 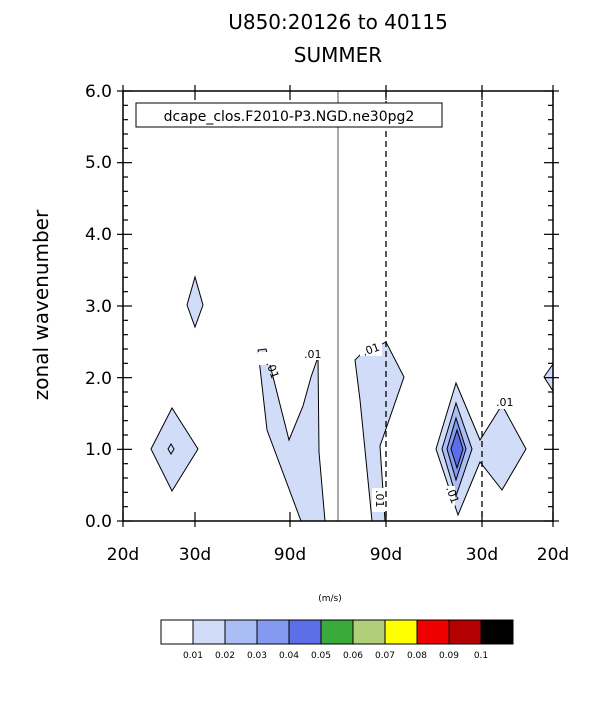 I want to click on colorbar-label: 0.1, so click(x=481, y=656).